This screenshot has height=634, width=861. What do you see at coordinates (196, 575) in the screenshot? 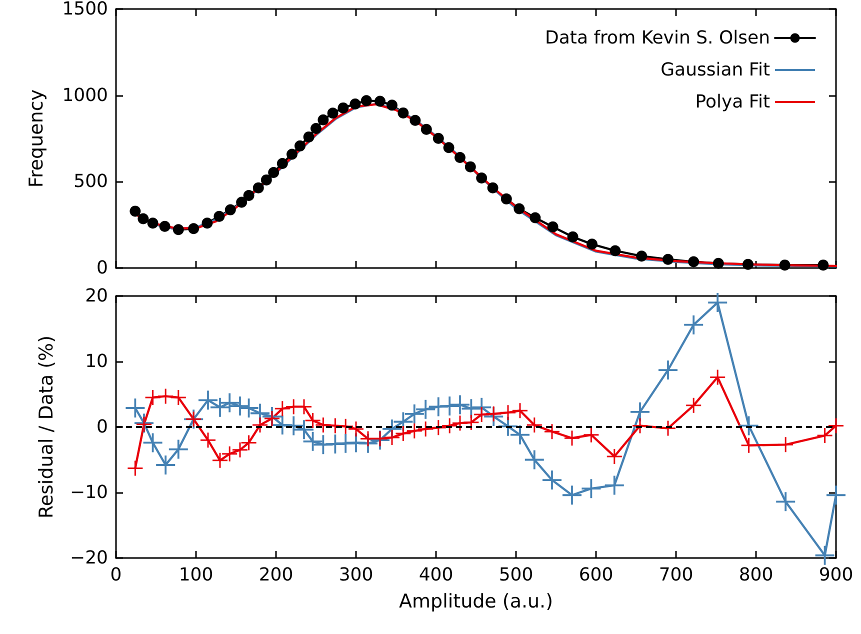
I see `x-tick-label: 100` at bounding box center [196, 575].